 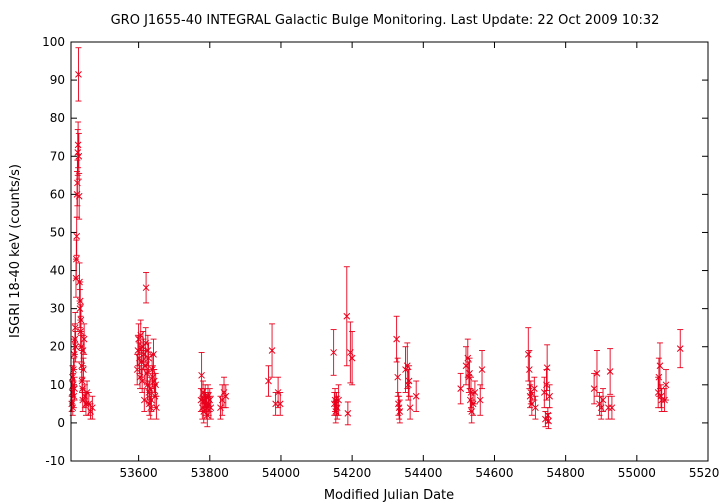 What do you see at coordinates (53, 42) in the screenshot?
I see `y-tick-label: 100` at bounding box center [53, 42].